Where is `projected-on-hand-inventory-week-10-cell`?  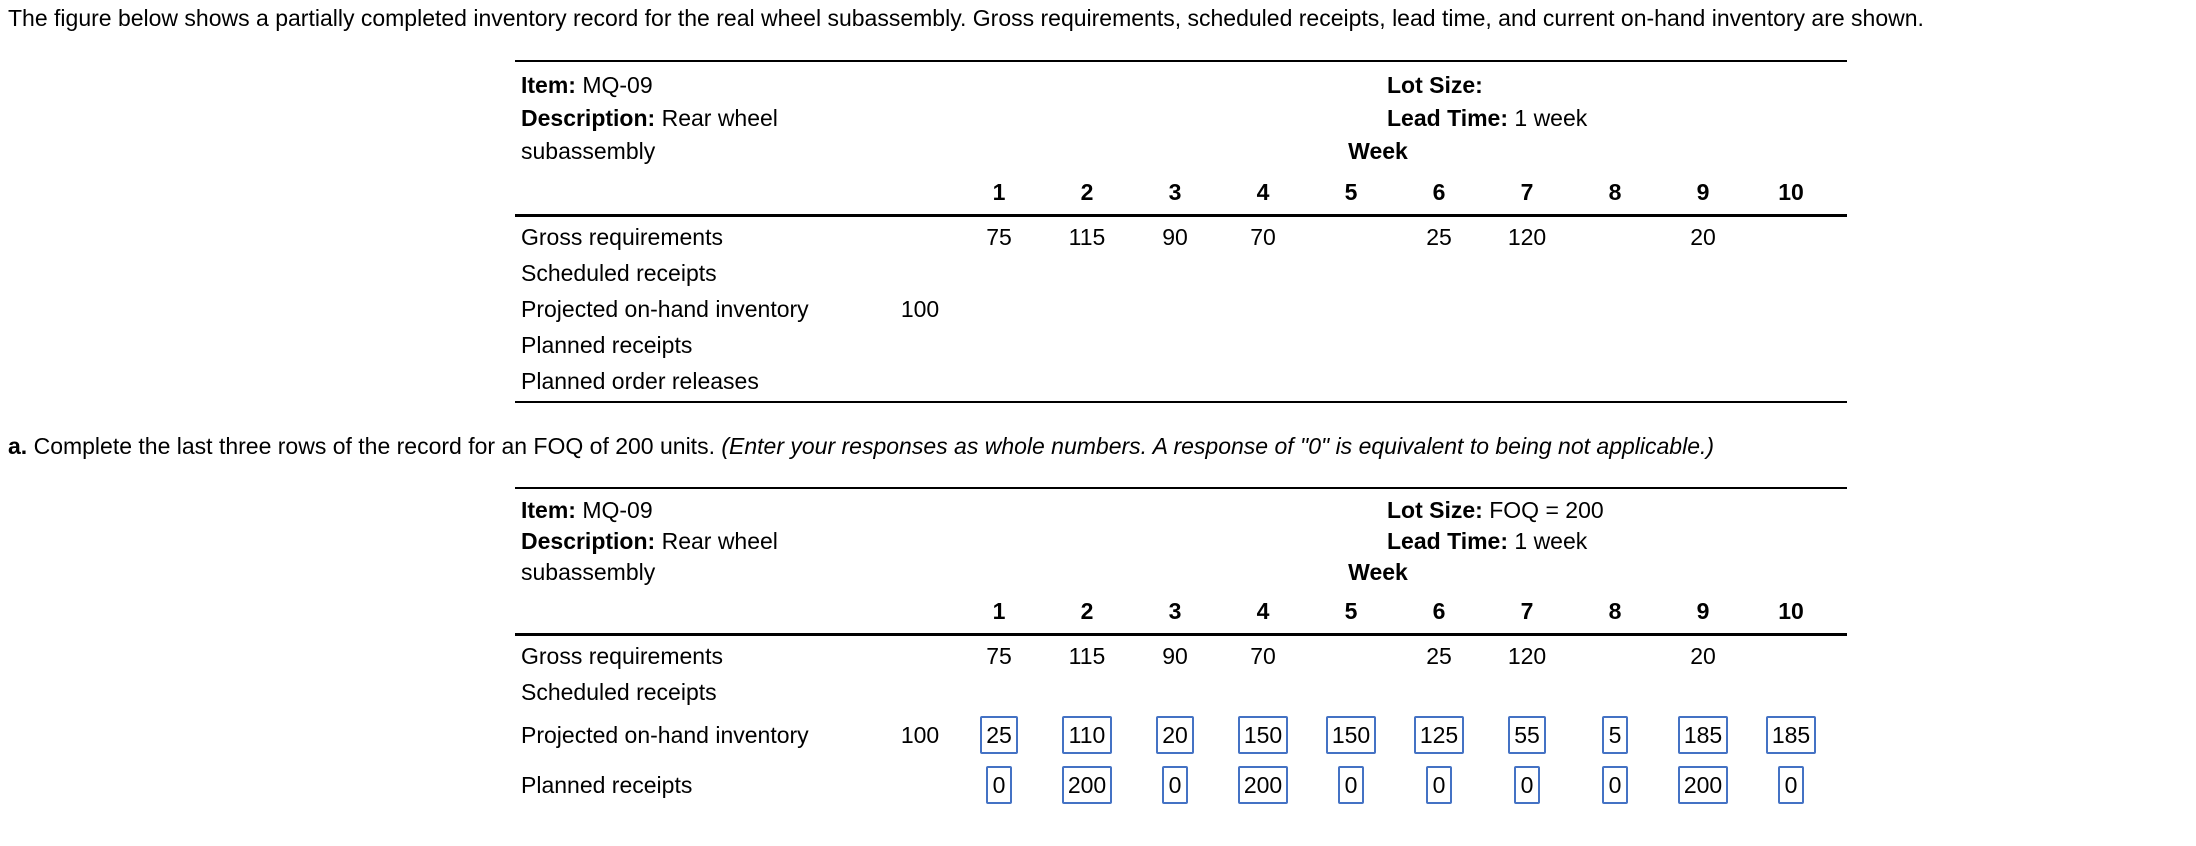
projected-on-hand-inventory-week-10-cell is located at coordinates (1791, 735).